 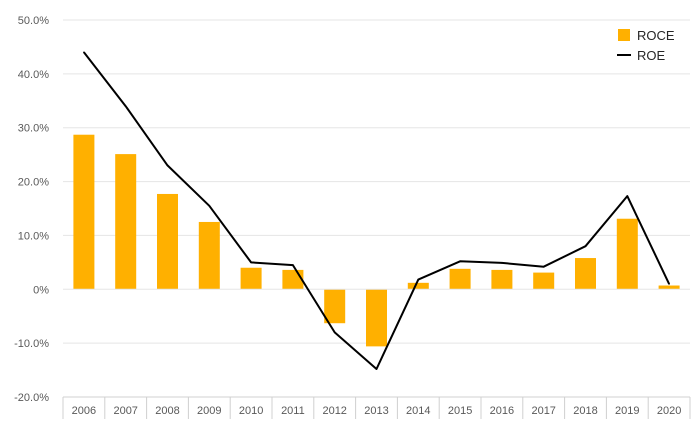 I want to click on x-tick-label: 2020, so click(x=669, y=411).